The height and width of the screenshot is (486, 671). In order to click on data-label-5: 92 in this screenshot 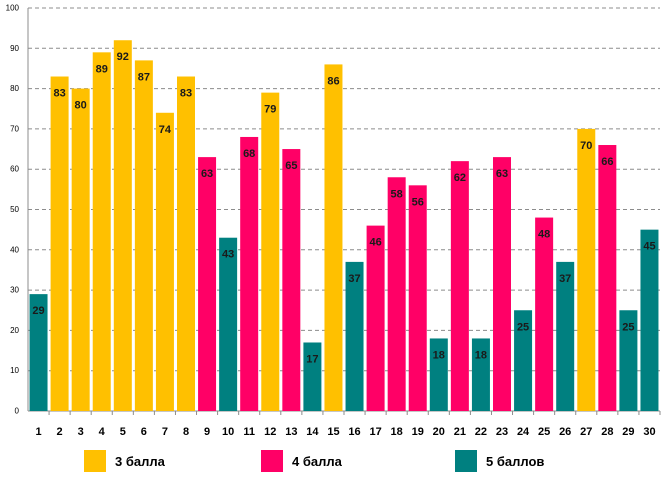, I will do `click(123, 57)`.